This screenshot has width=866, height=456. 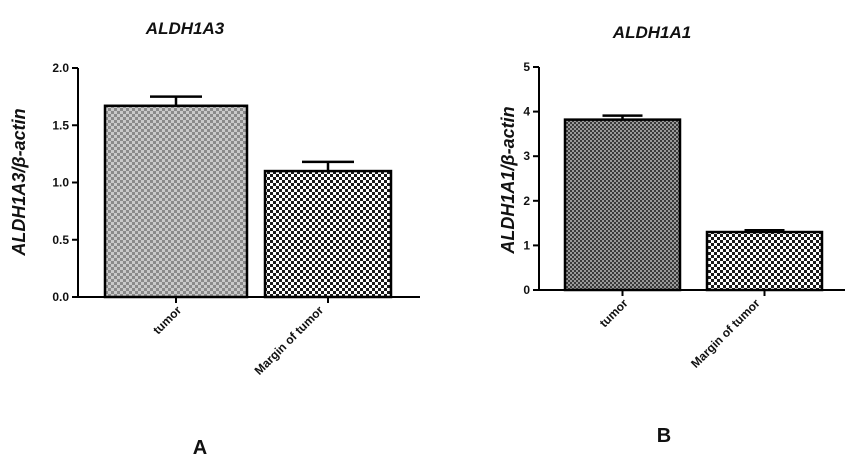 I want to click on y-tick-label: 0.5, so click(x=60, y=240).